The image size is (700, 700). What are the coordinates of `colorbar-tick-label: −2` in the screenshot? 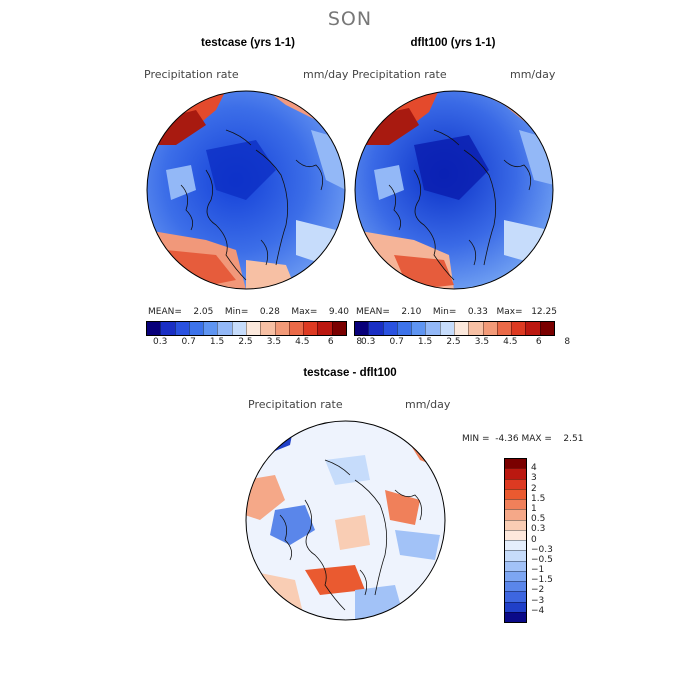 It's located at (538, 590).